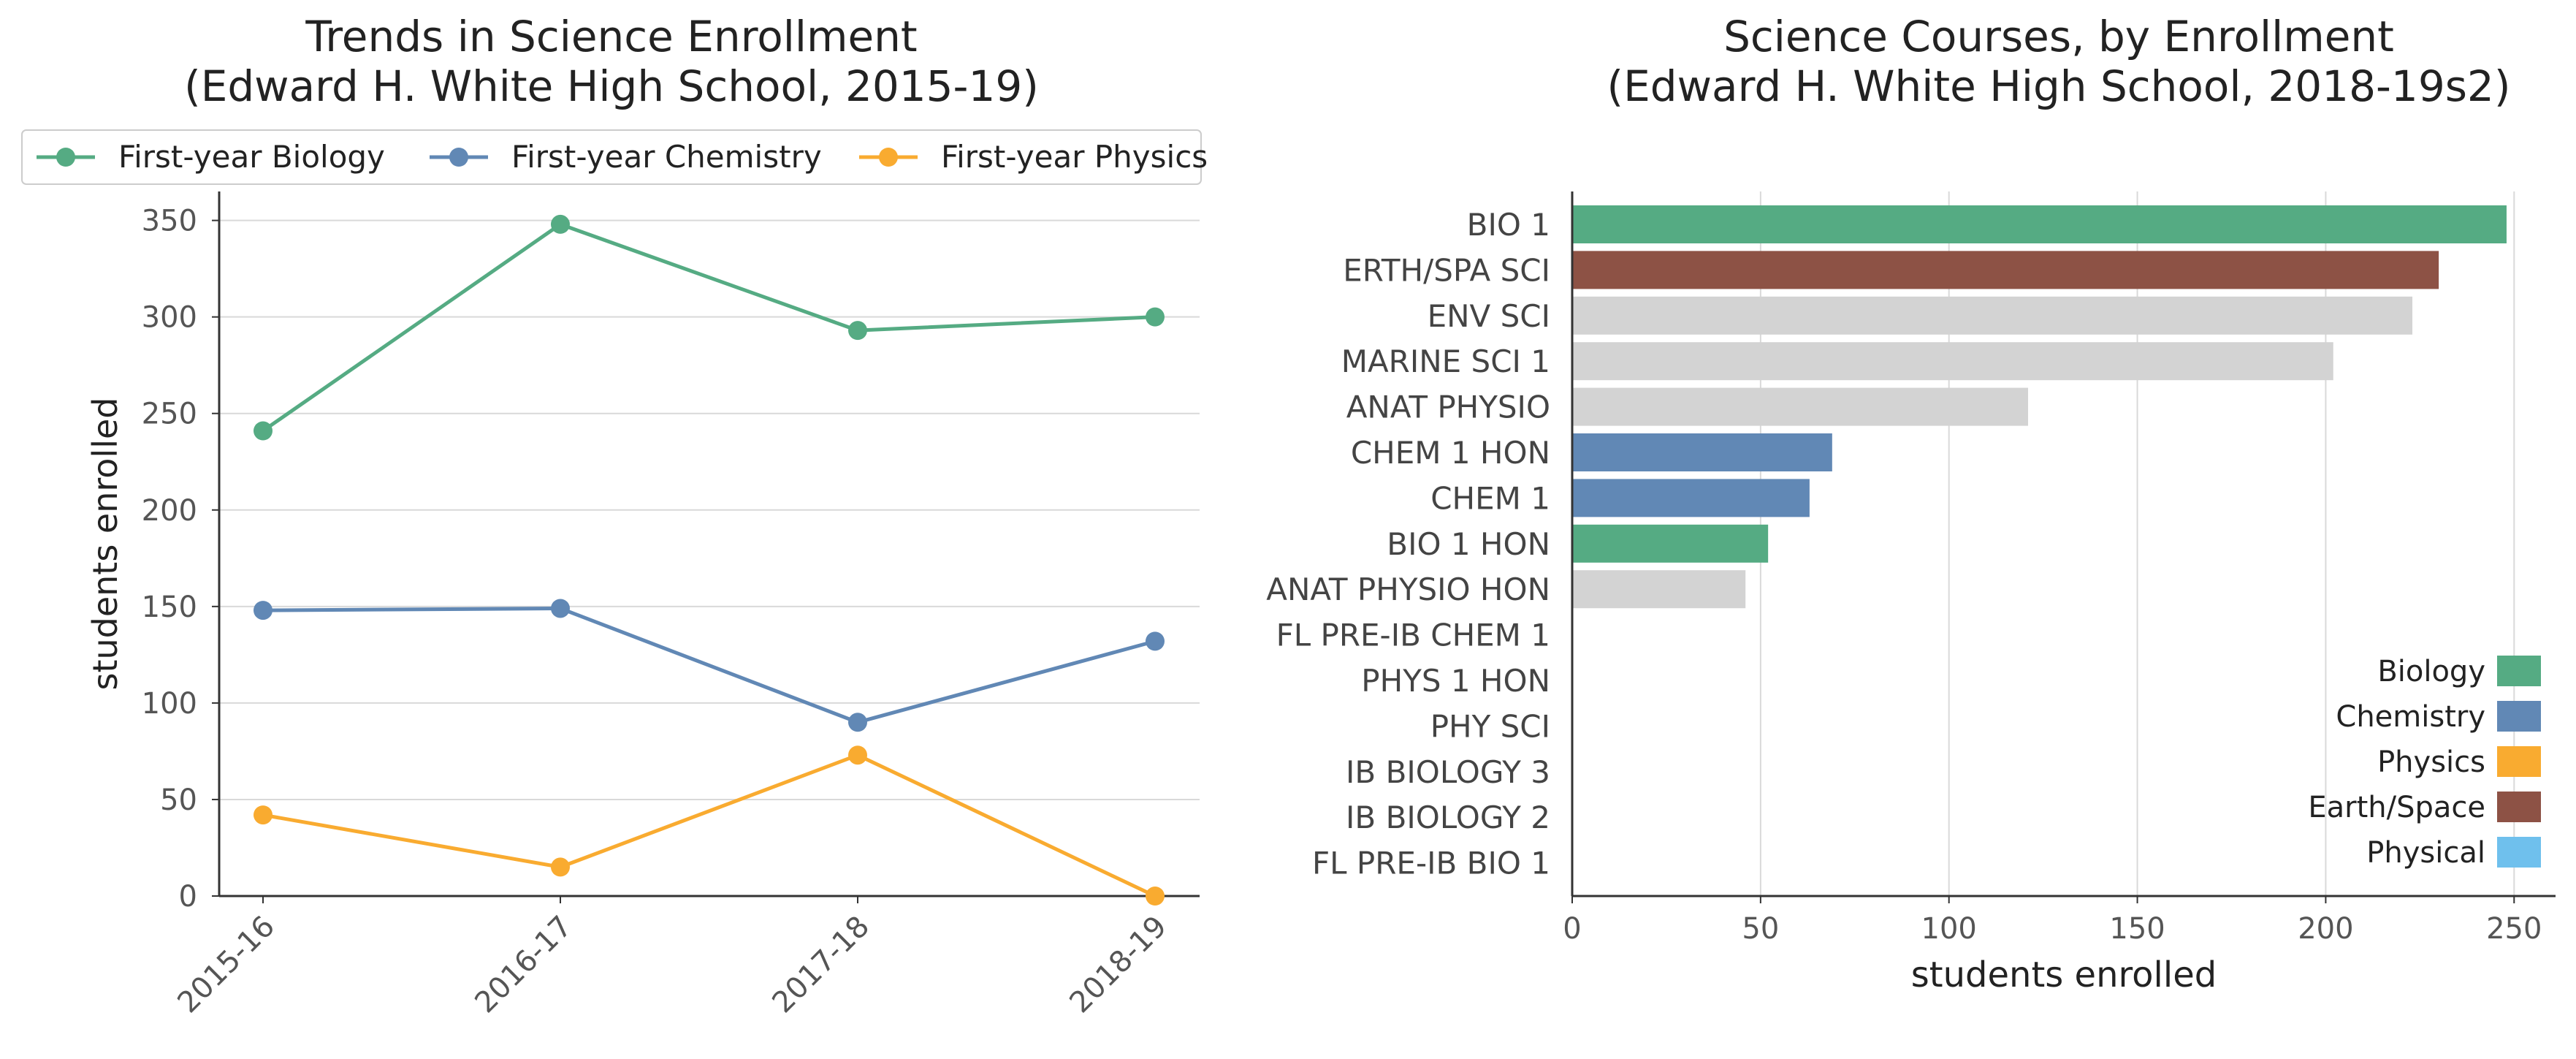 This screenshot has width=2576, height=1059. What do you see at coordinates (105, 545) in the screenshot?
I see `y-axis-label: students enrolled` at bounding box center [105, 545].